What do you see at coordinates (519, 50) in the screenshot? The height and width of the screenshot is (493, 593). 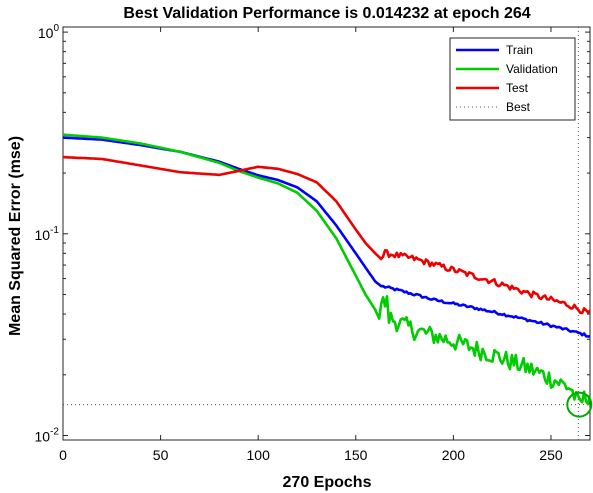 I see `legend-label-train: Train` at bounding box center [519, 50].